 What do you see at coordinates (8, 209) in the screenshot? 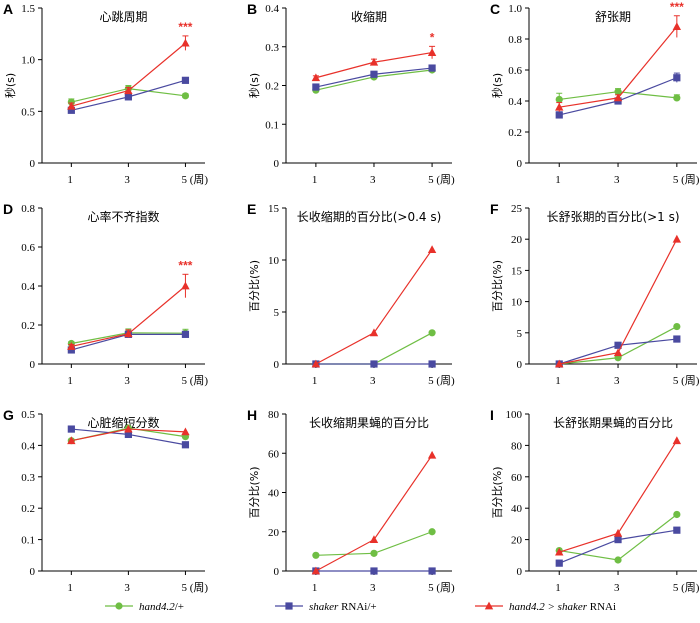
I see `panel-letter: D` at bounding box center [8, 209].